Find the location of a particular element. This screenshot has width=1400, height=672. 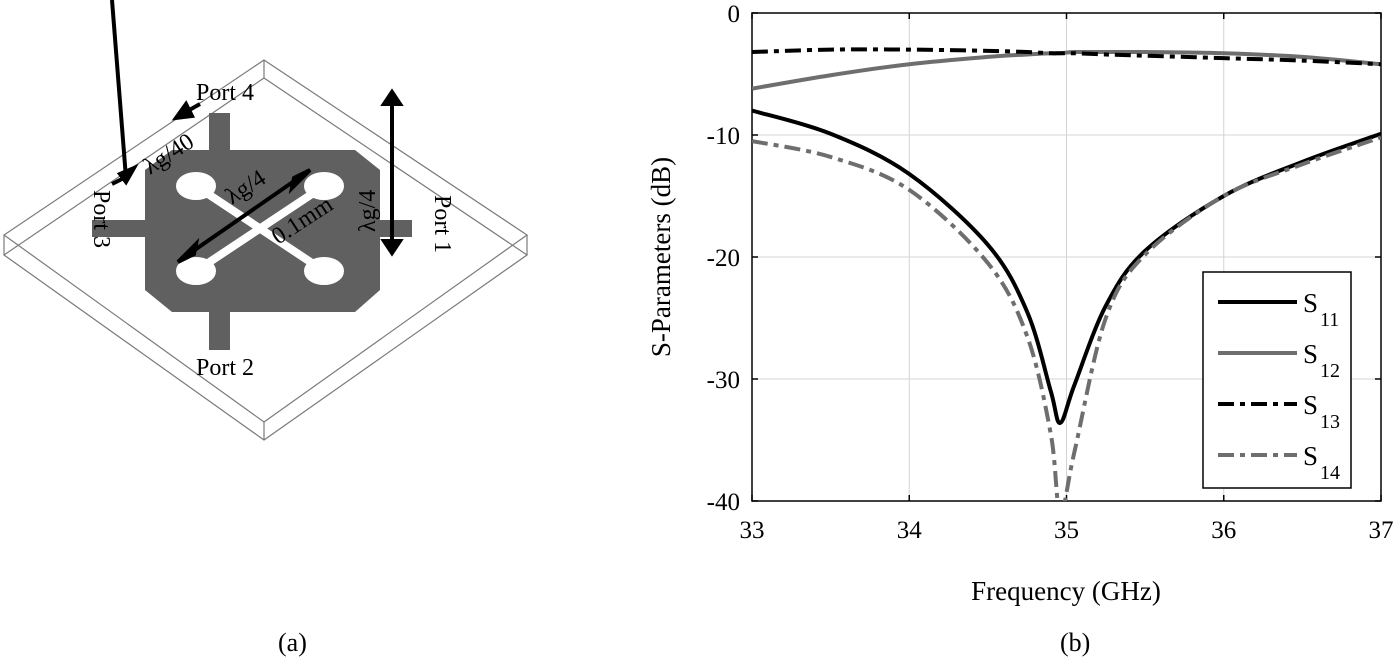

x-axis-label: Frequency (GHz) is located at coordinates (1066, 591).